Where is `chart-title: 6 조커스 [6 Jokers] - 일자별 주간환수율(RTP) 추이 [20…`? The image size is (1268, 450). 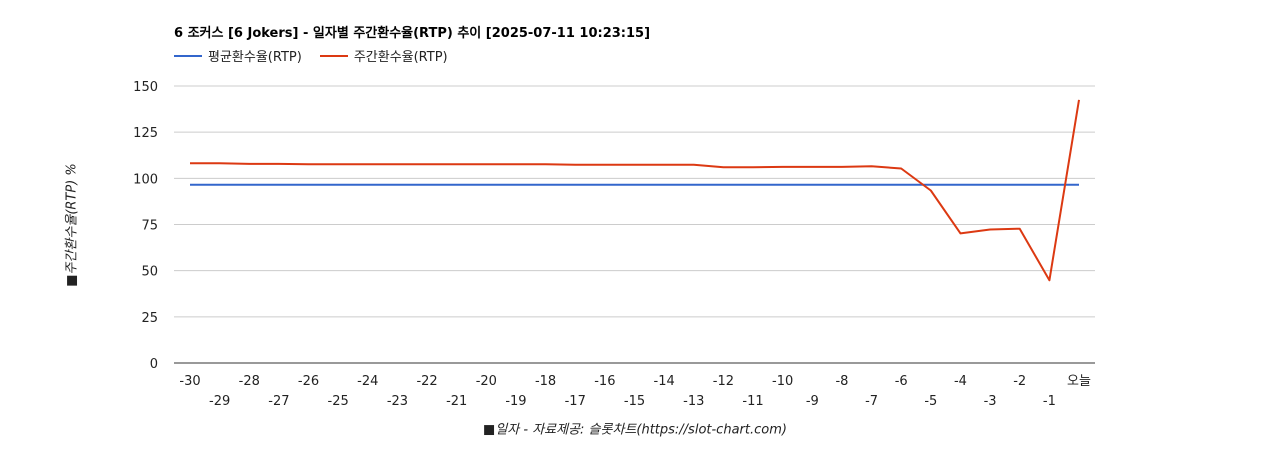
chart-title: 6 조커스 [6 Jokers] - 일자별 주간환수율(RTP) 추이 [20… is located at coordinates (412, 33).